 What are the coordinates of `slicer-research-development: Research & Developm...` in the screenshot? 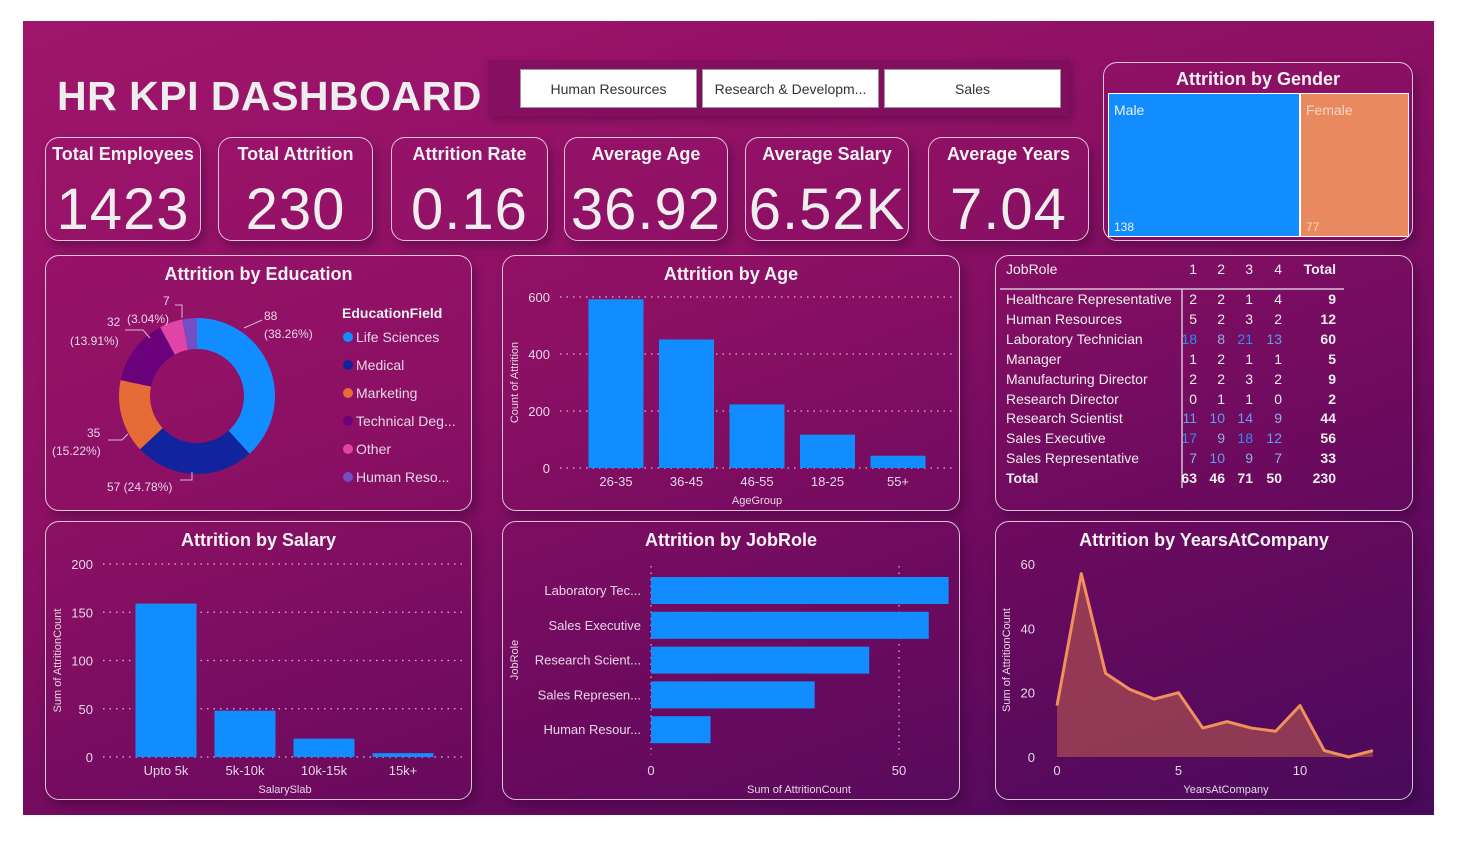 It's located at (790, 88).